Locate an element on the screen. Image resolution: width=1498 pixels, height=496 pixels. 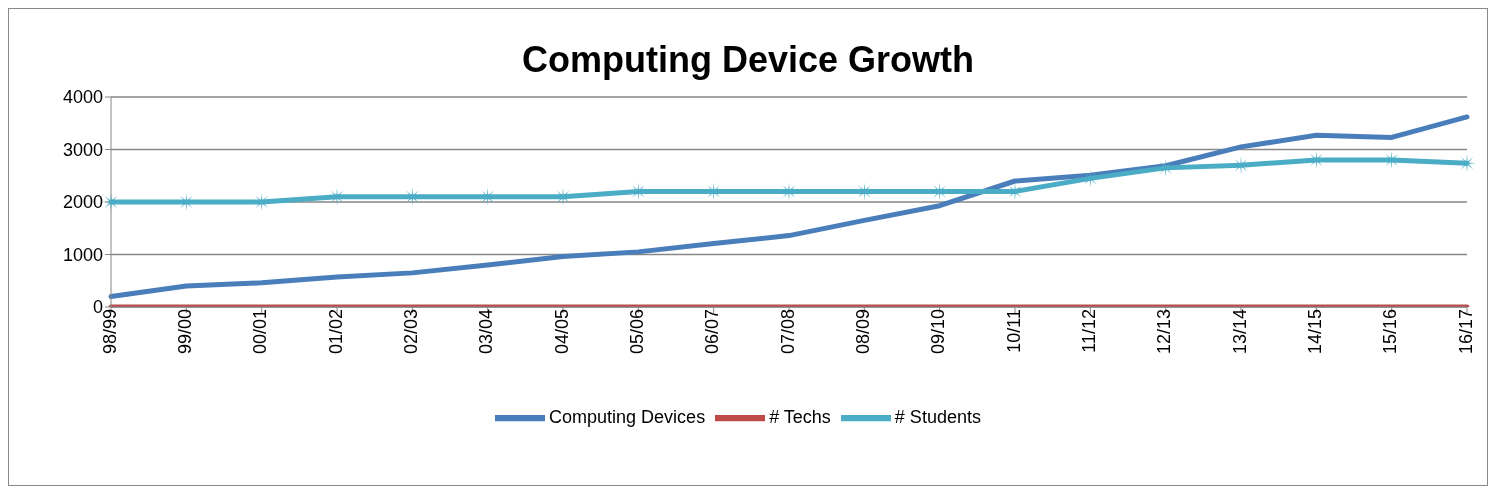
x-tick-label: 09/10 is located at coordinates (938, 332).